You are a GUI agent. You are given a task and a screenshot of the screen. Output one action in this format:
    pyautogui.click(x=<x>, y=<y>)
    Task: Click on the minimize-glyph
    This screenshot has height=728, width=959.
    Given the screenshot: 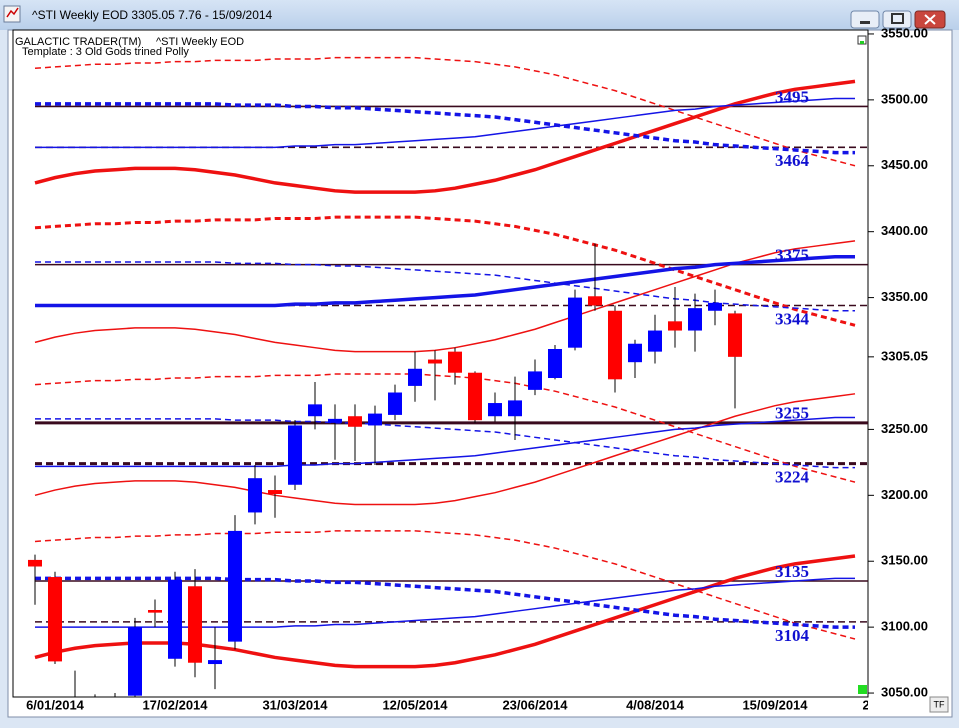 What is the action you would take?
    pyautogui.click(x=865, y=22)
    